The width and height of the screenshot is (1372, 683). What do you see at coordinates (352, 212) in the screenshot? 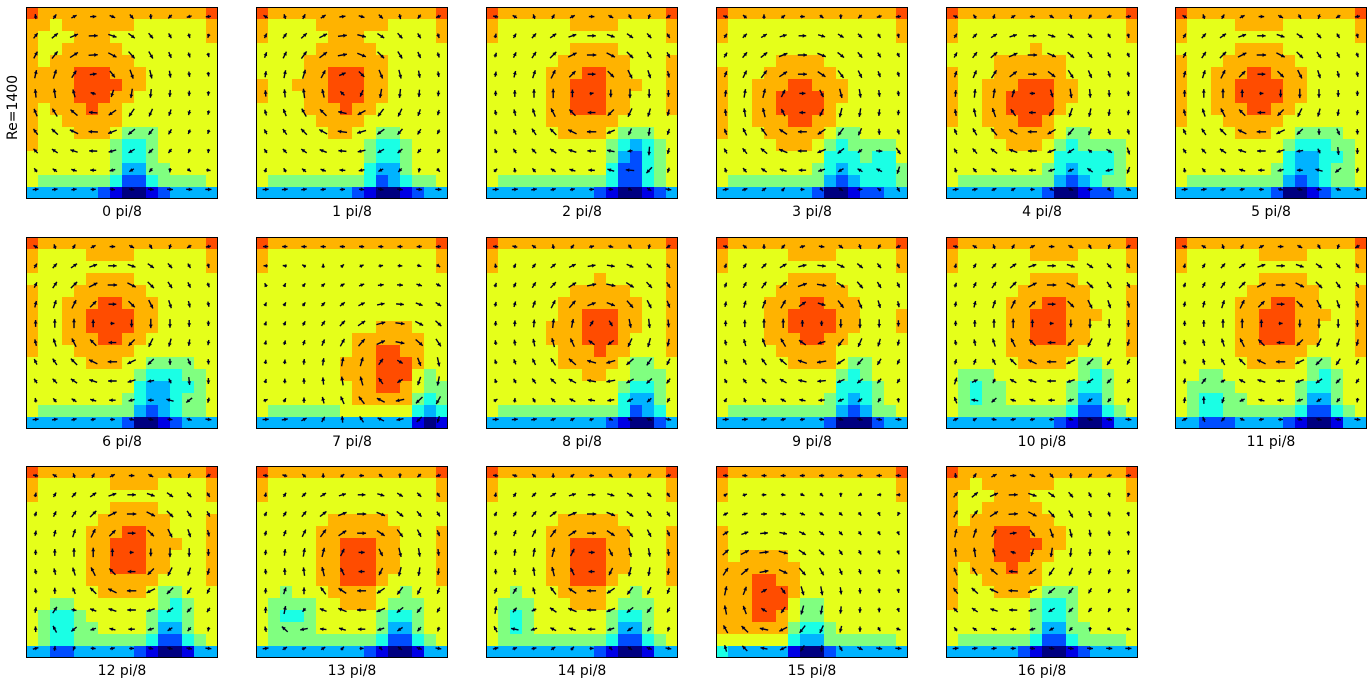
I see `panel-label: 1 pi/8` at bounding box center [352, 212].